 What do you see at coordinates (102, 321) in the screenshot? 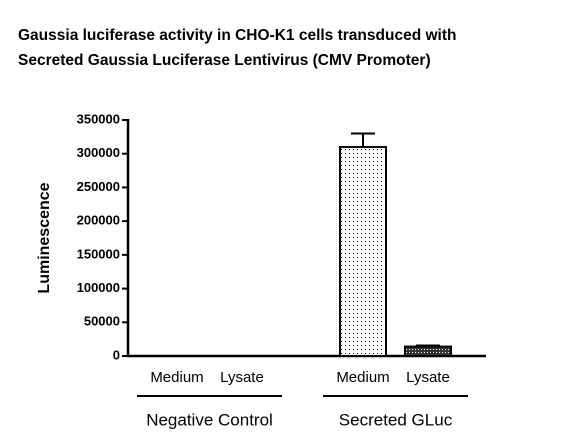
I see `y-tick-label: 50000` at bounding box center [102, 321].